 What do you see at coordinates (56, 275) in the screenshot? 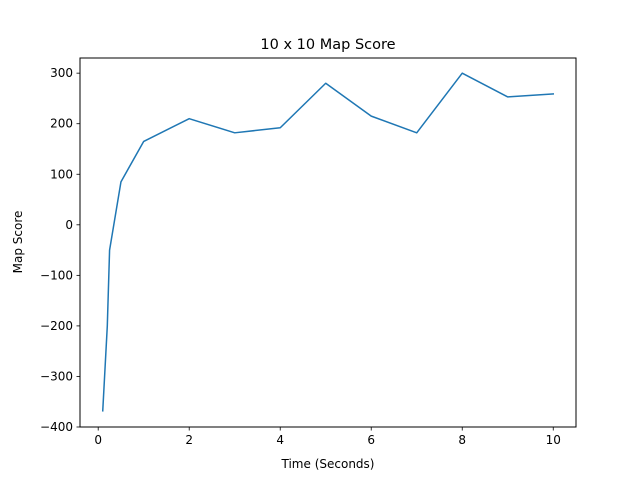
I see `y-tick-label: −100` at bounding box center [56, 275].